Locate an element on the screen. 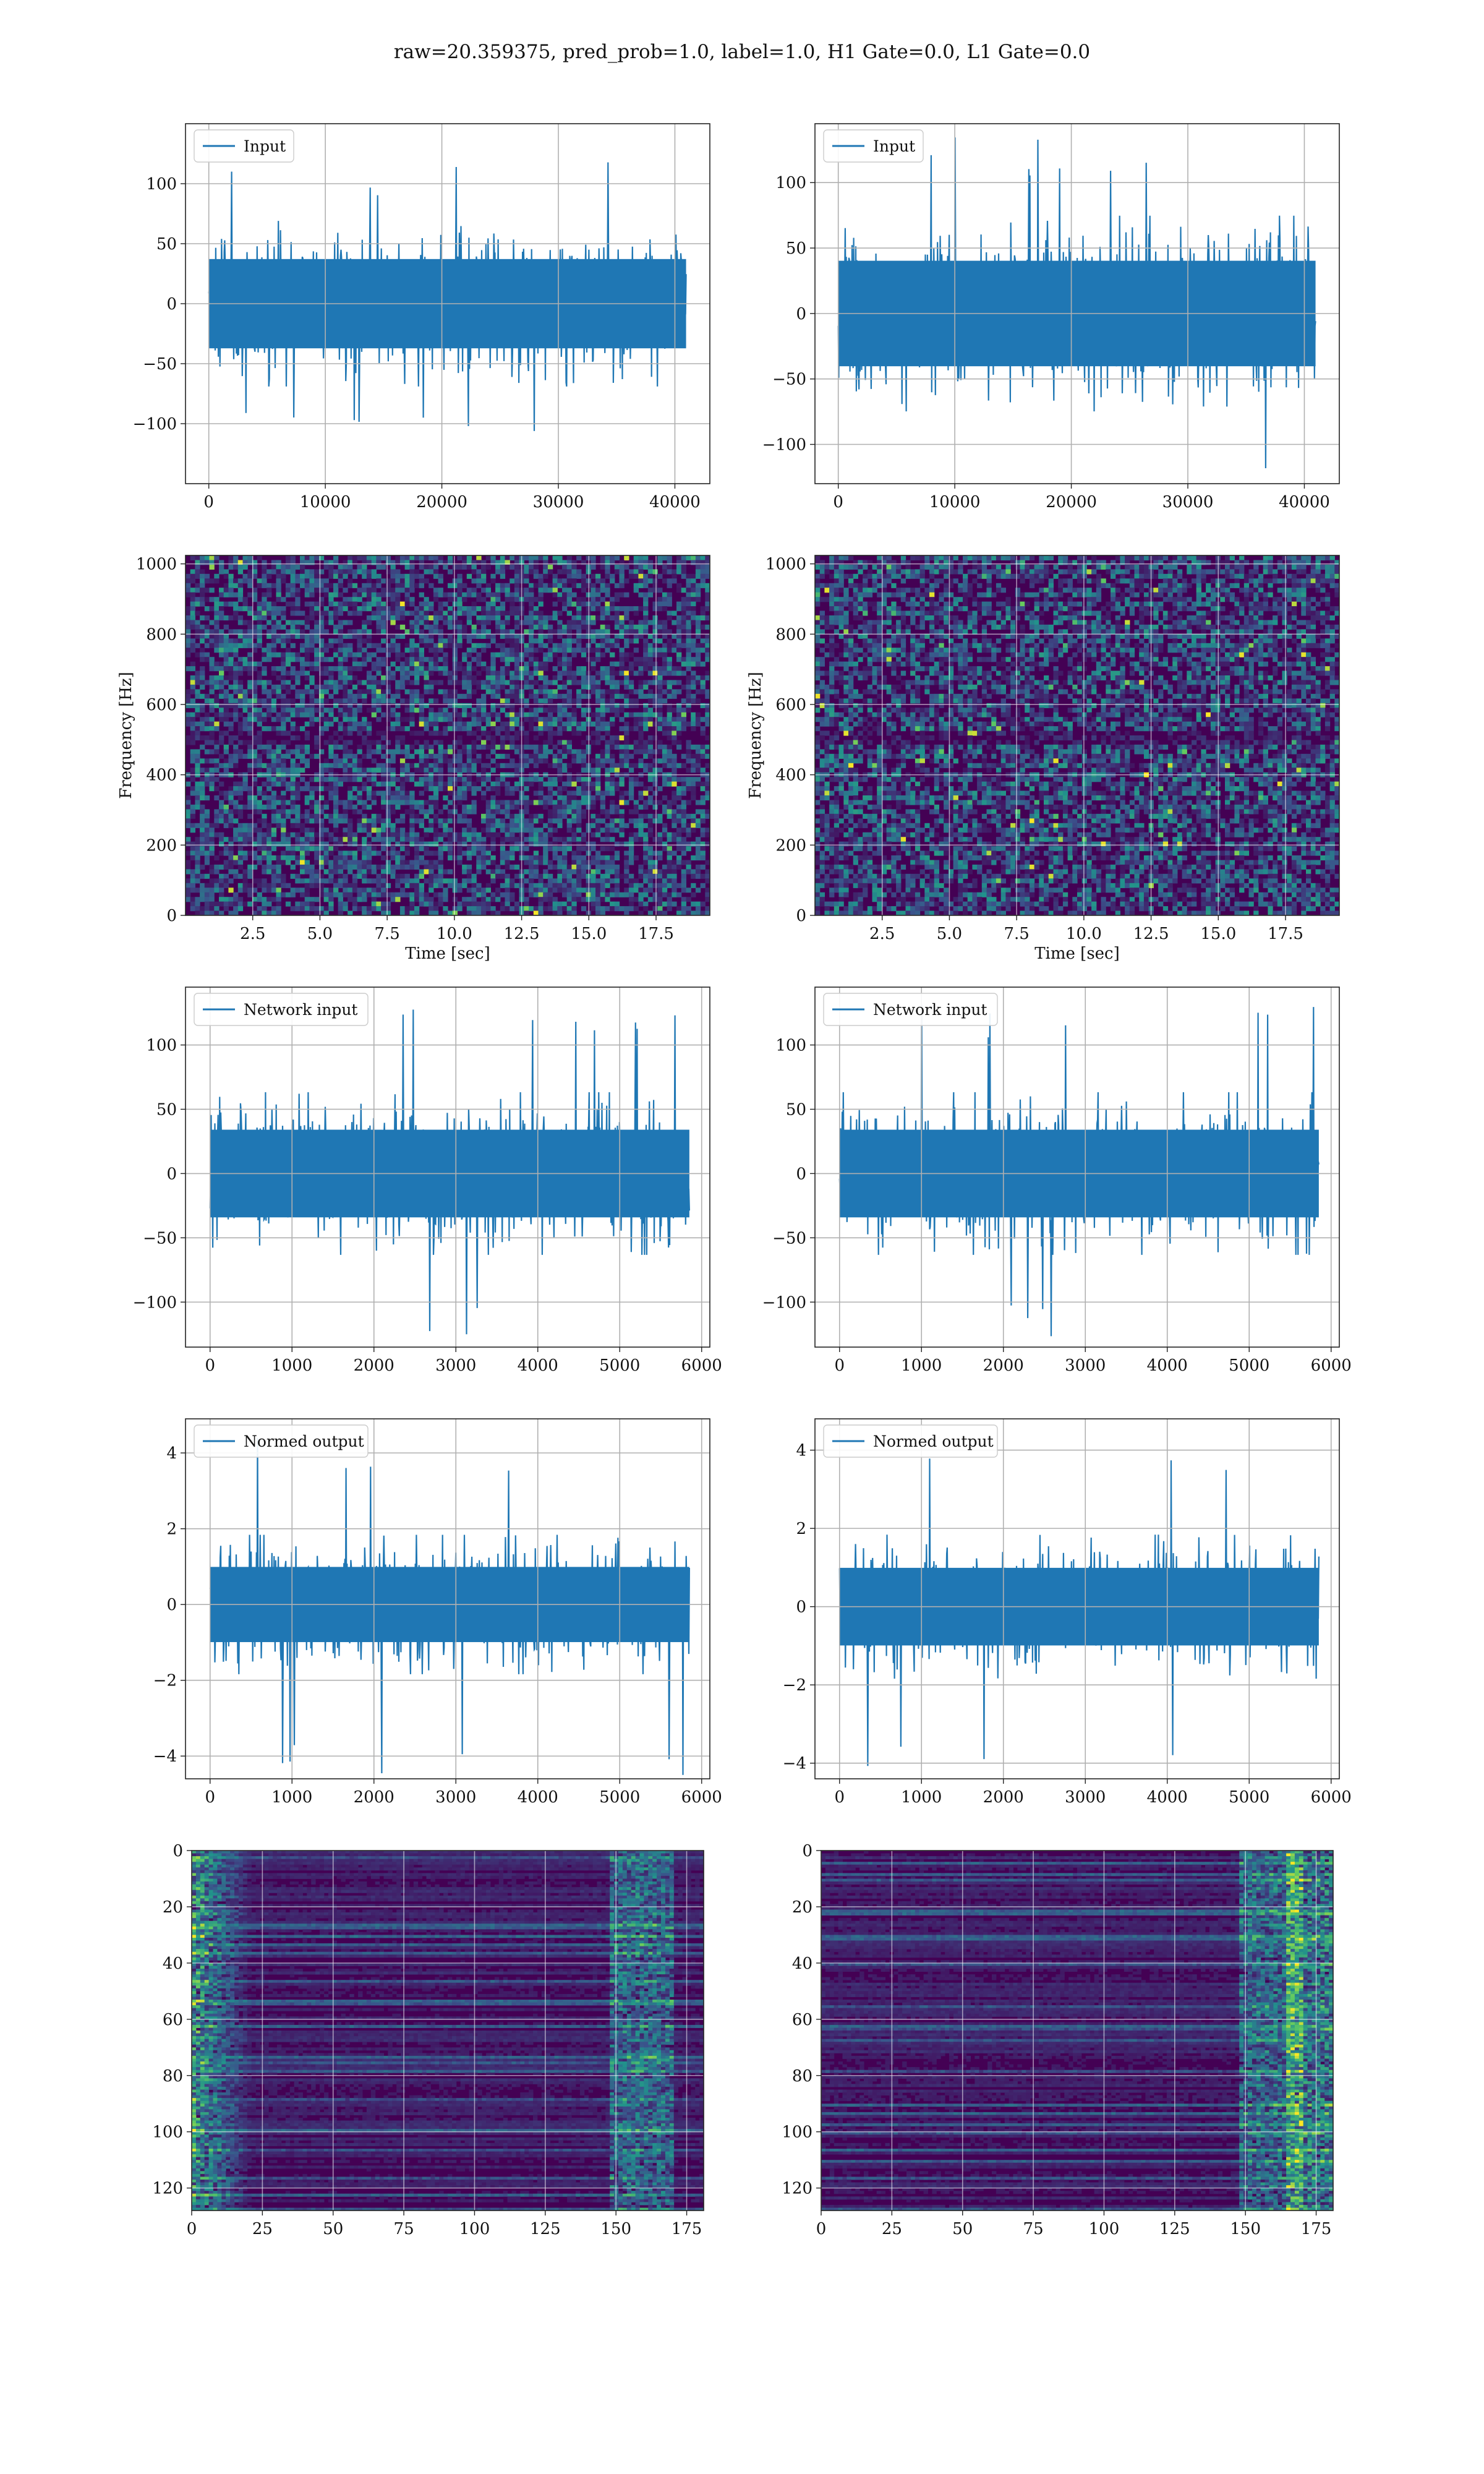  y-tick-label: −4 is located at coordinates (165, 1757).